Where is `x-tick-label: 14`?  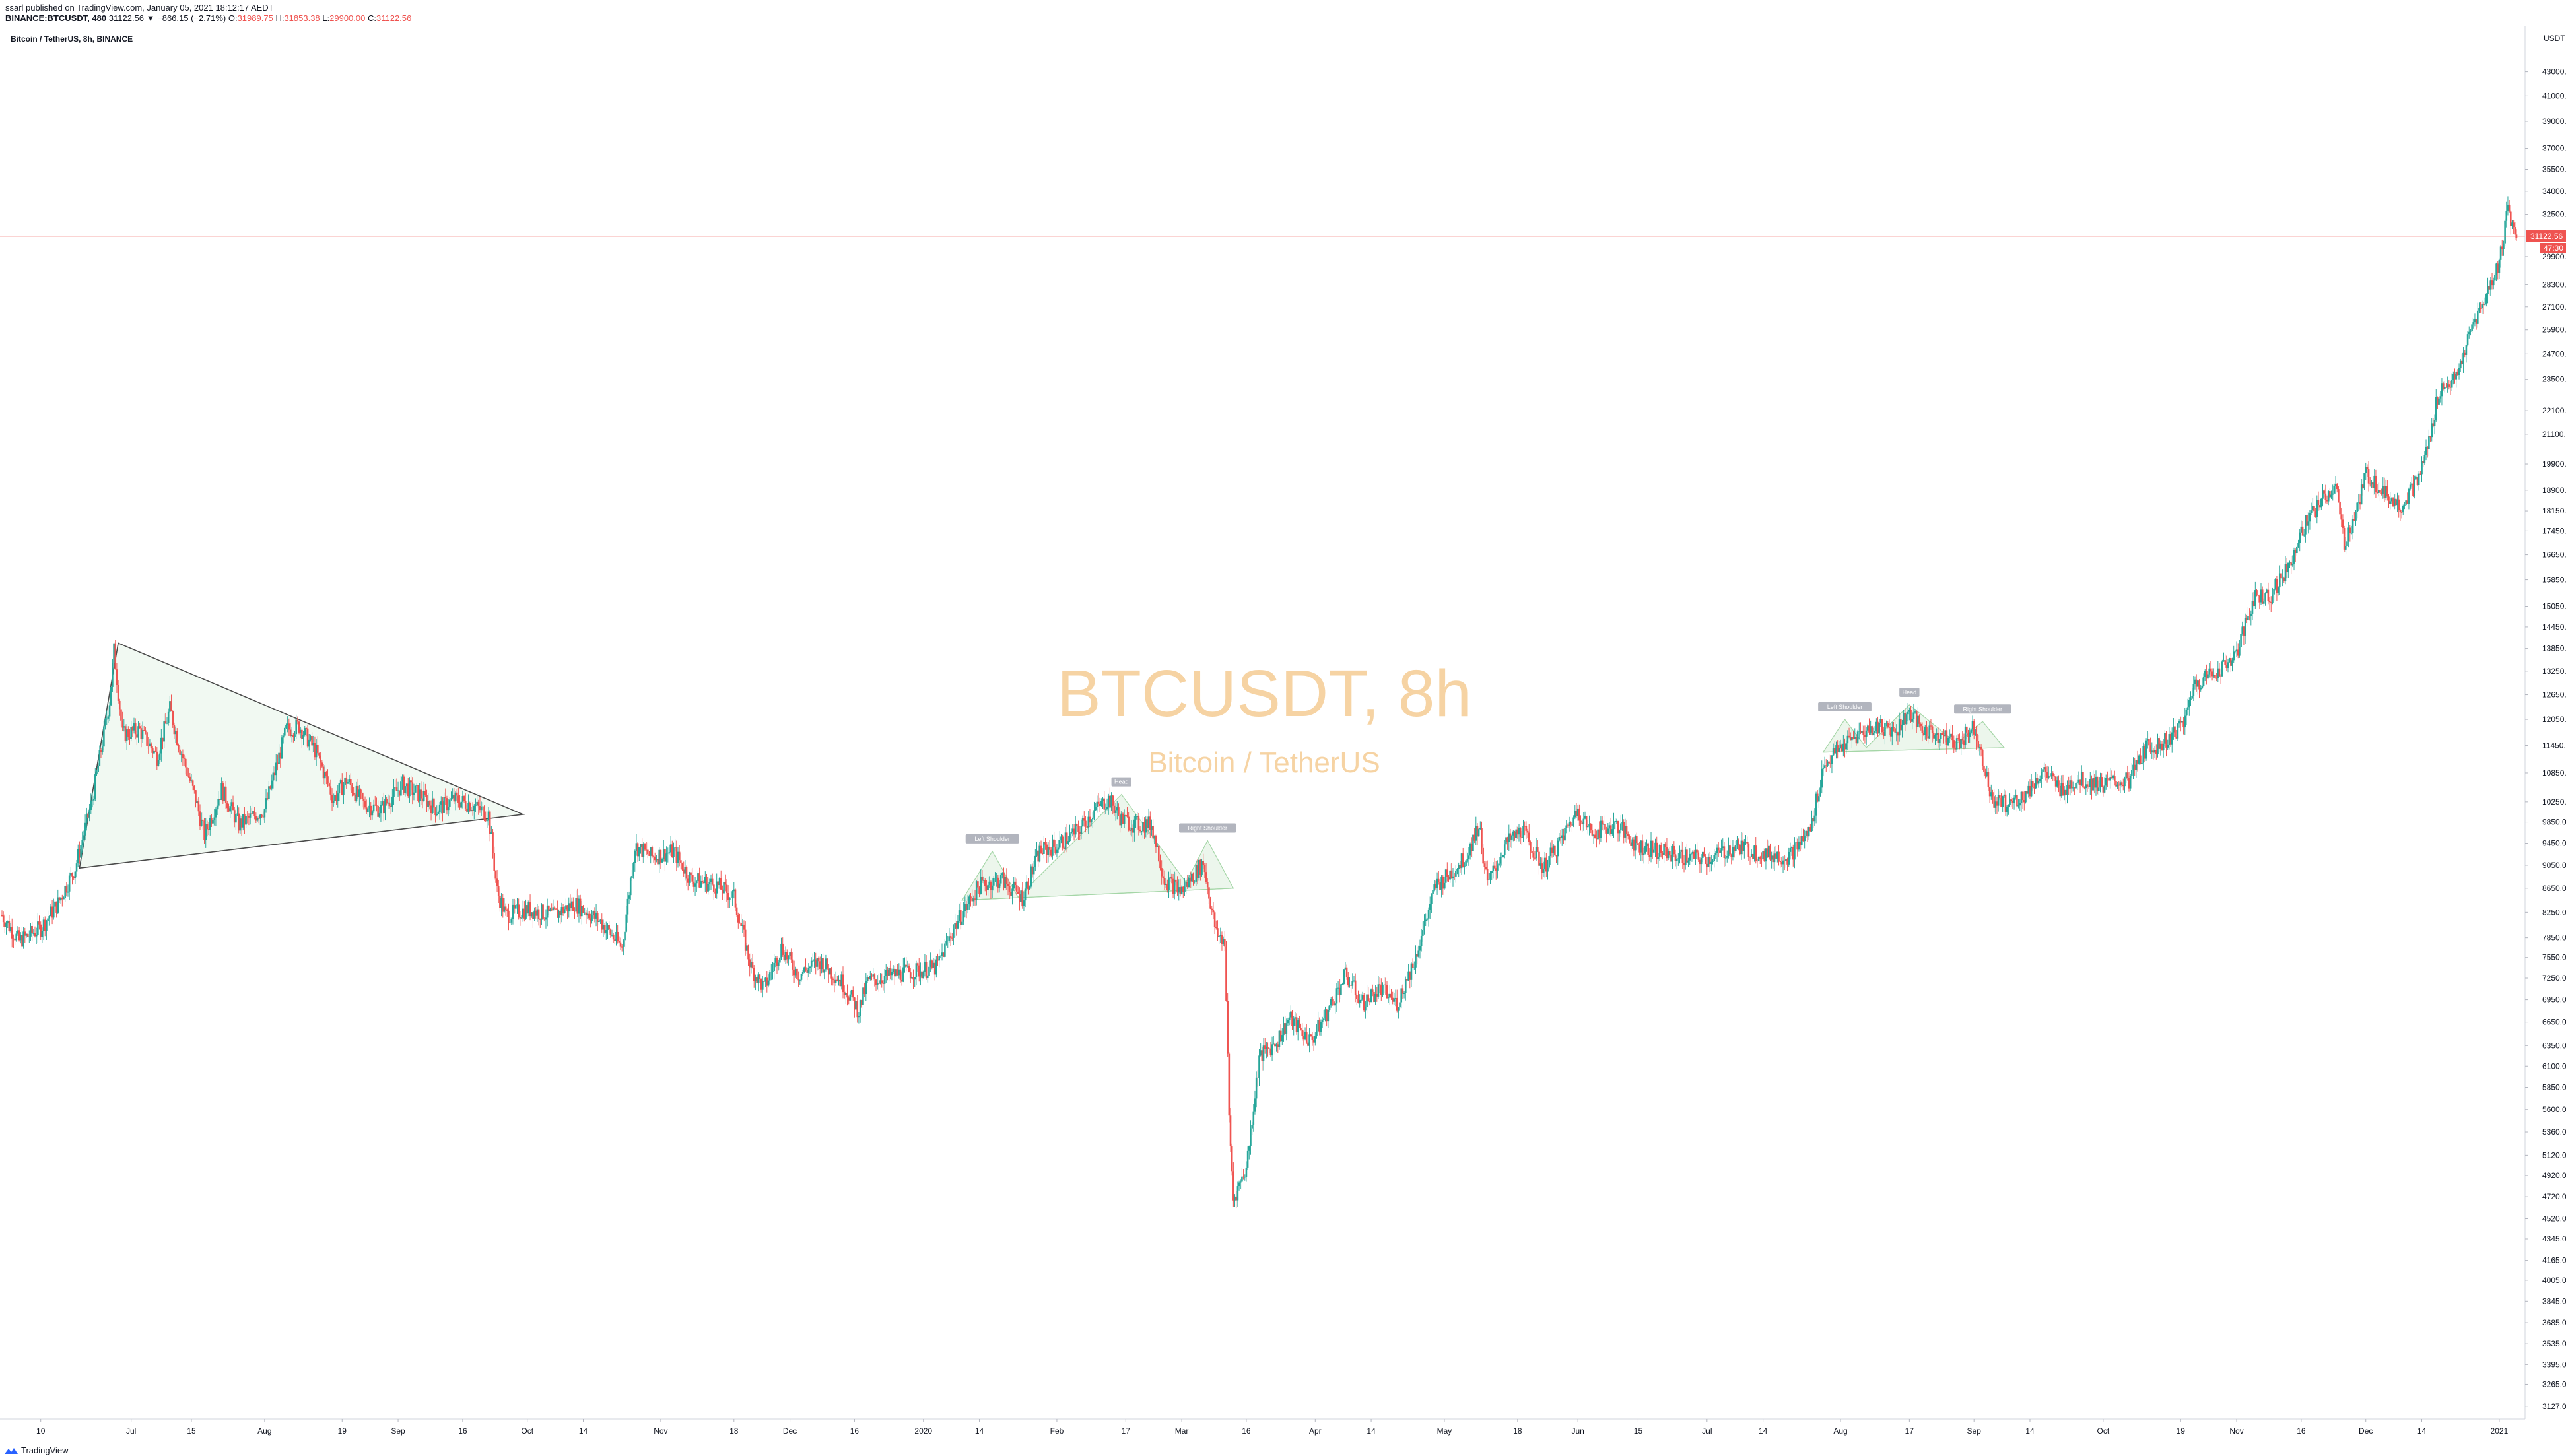 x-tick-label: 14 is located at coordinates (1763, 1431).